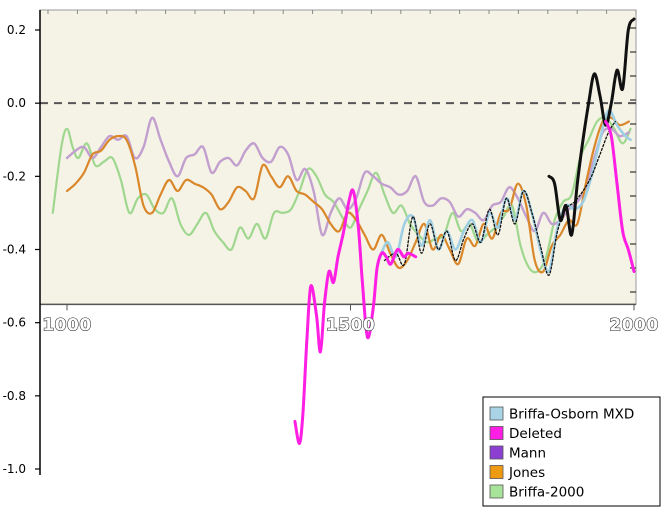  Describe the element at coordinates (66, 325) in the screenshot. I see `x-tick-label: 1000` at that location.